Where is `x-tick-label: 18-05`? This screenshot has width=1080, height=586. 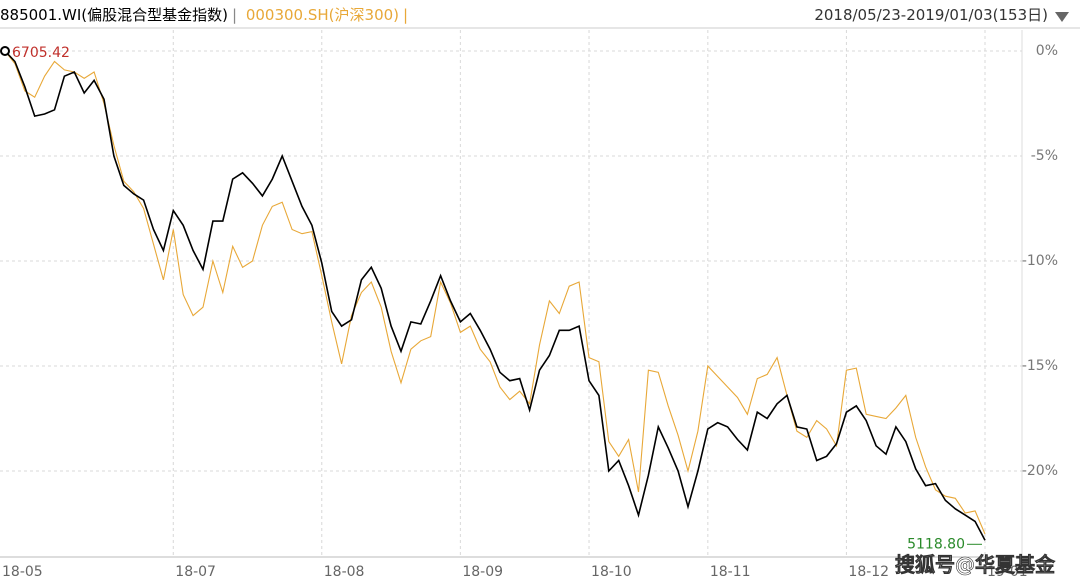 x-tick-label: 18-05 is located at coordinates (22, 572).